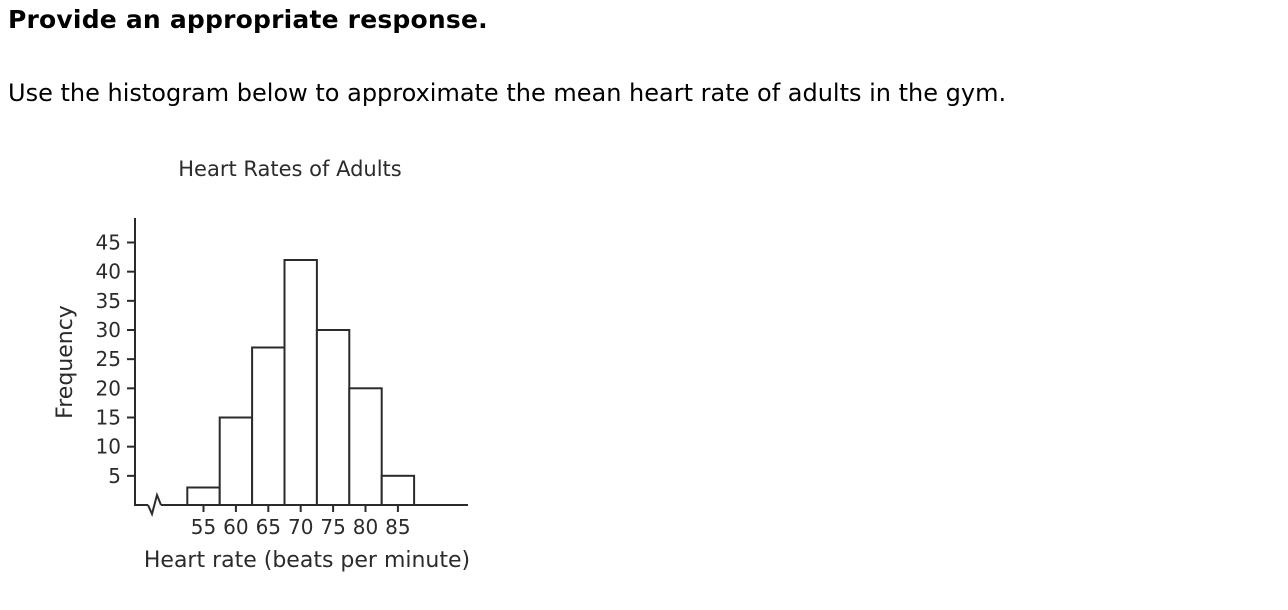 The width and height of the screenshot is (1288, 610). What do you see at coordinates (365, 527) in the screenshot?
I see `x-tick-label: 80` at bounding box center [365, 527].